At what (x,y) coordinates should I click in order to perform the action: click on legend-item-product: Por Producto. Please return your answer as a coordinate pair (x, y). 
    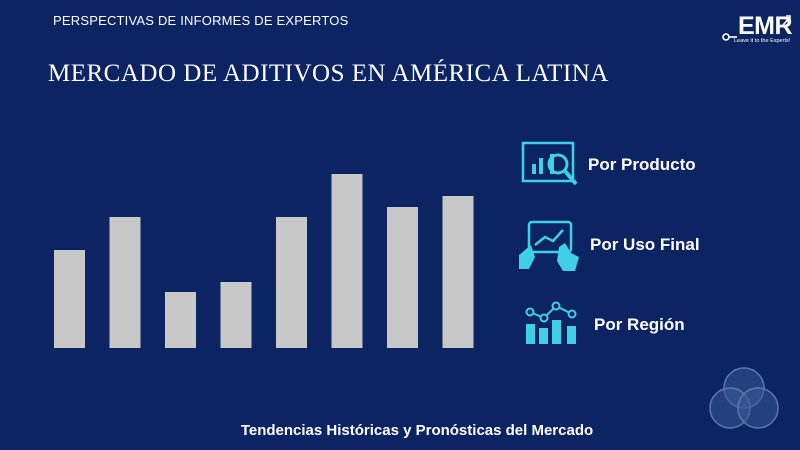
    Looking at the image, I should click on (608, 165).